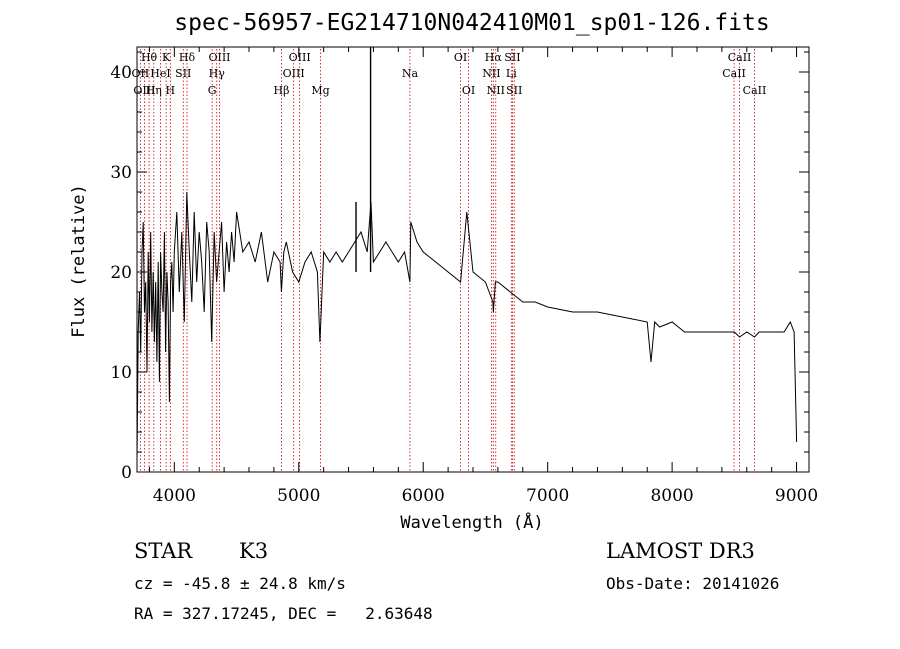 The width and height of the screenshot is (900, 649). I want to click on line-label: OII, so click(141, 73).